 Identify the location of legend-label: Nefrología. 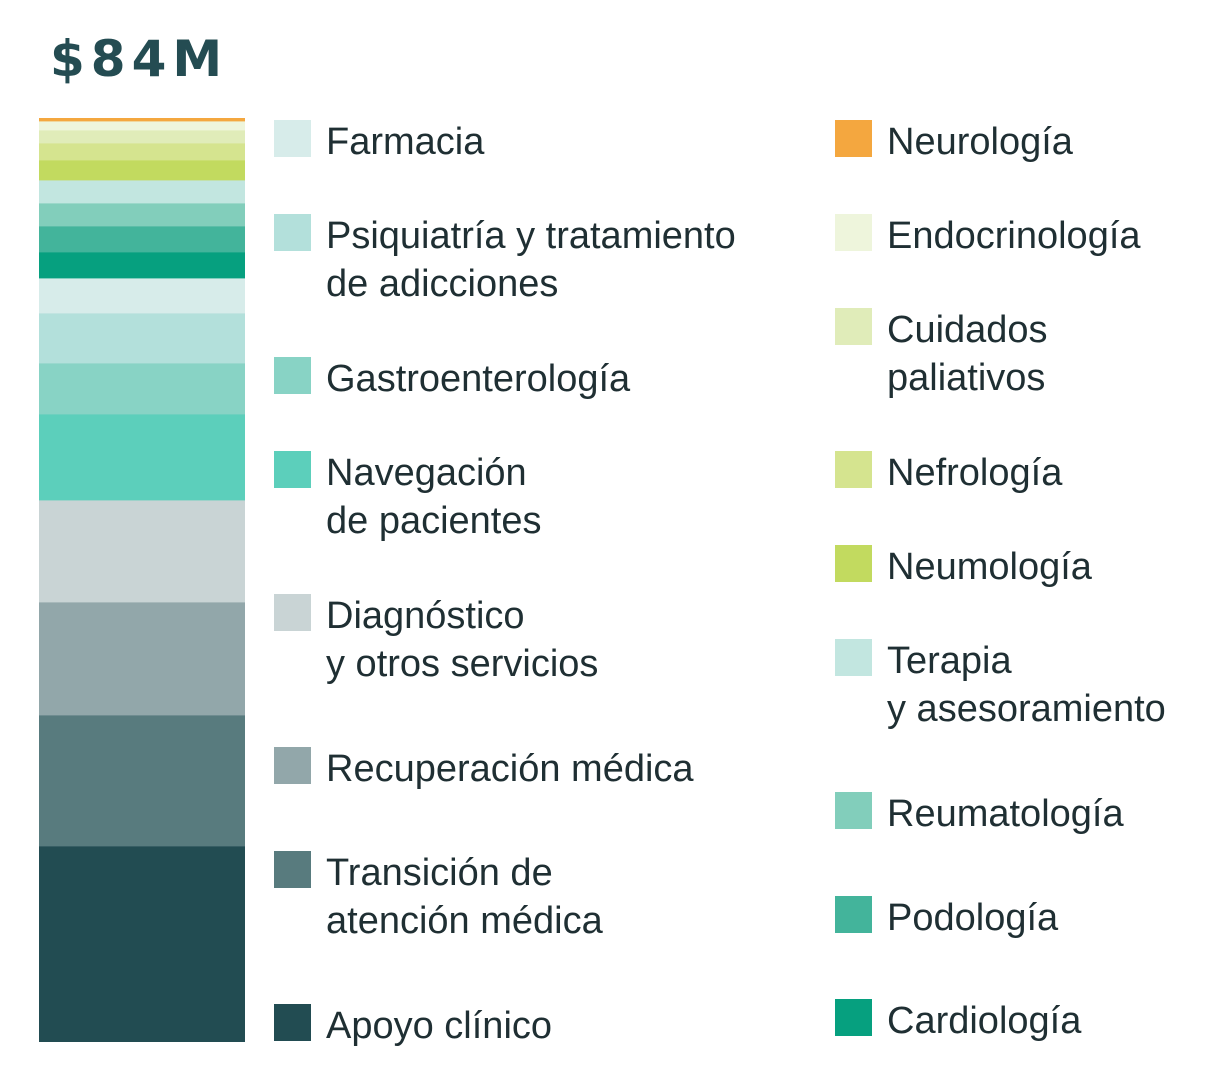
(975, 473).